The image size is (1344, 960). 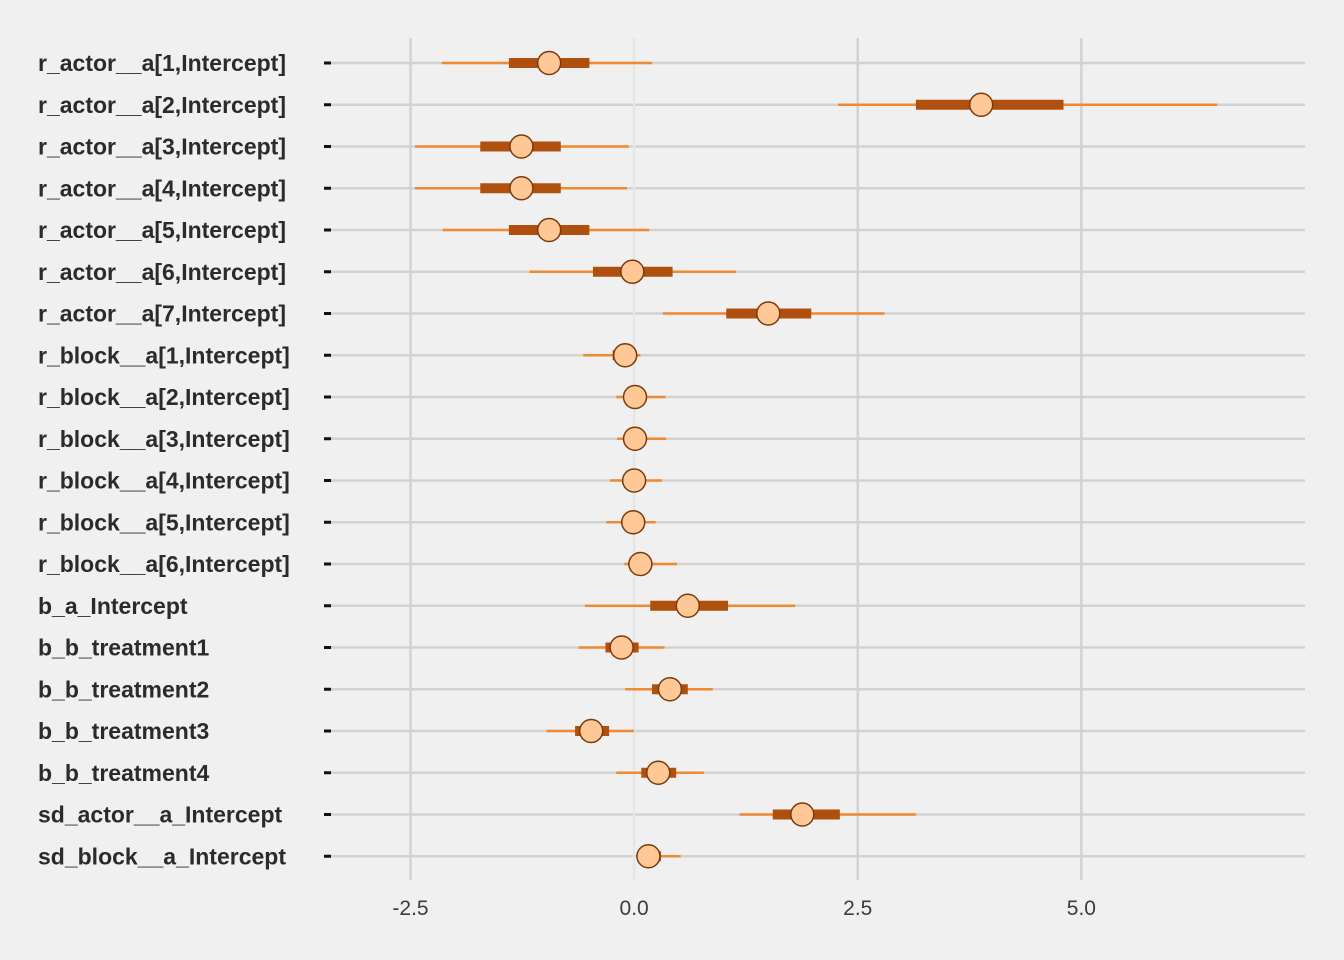 I want to click on parameter-label: b_b_treatment3, so click(x=123, y=731).